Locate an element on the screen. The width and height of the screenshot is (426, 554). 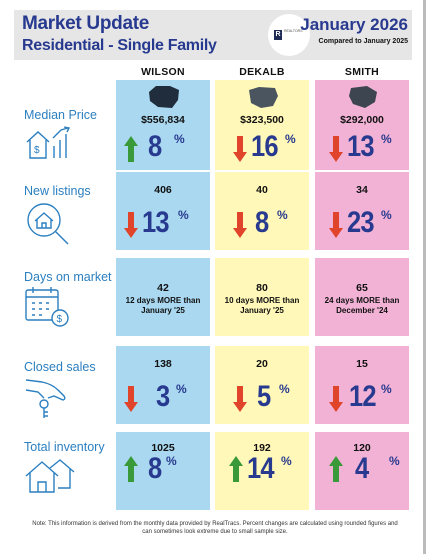
cell-smith-listings: 34 23 % is located at coordinates (362, 211).